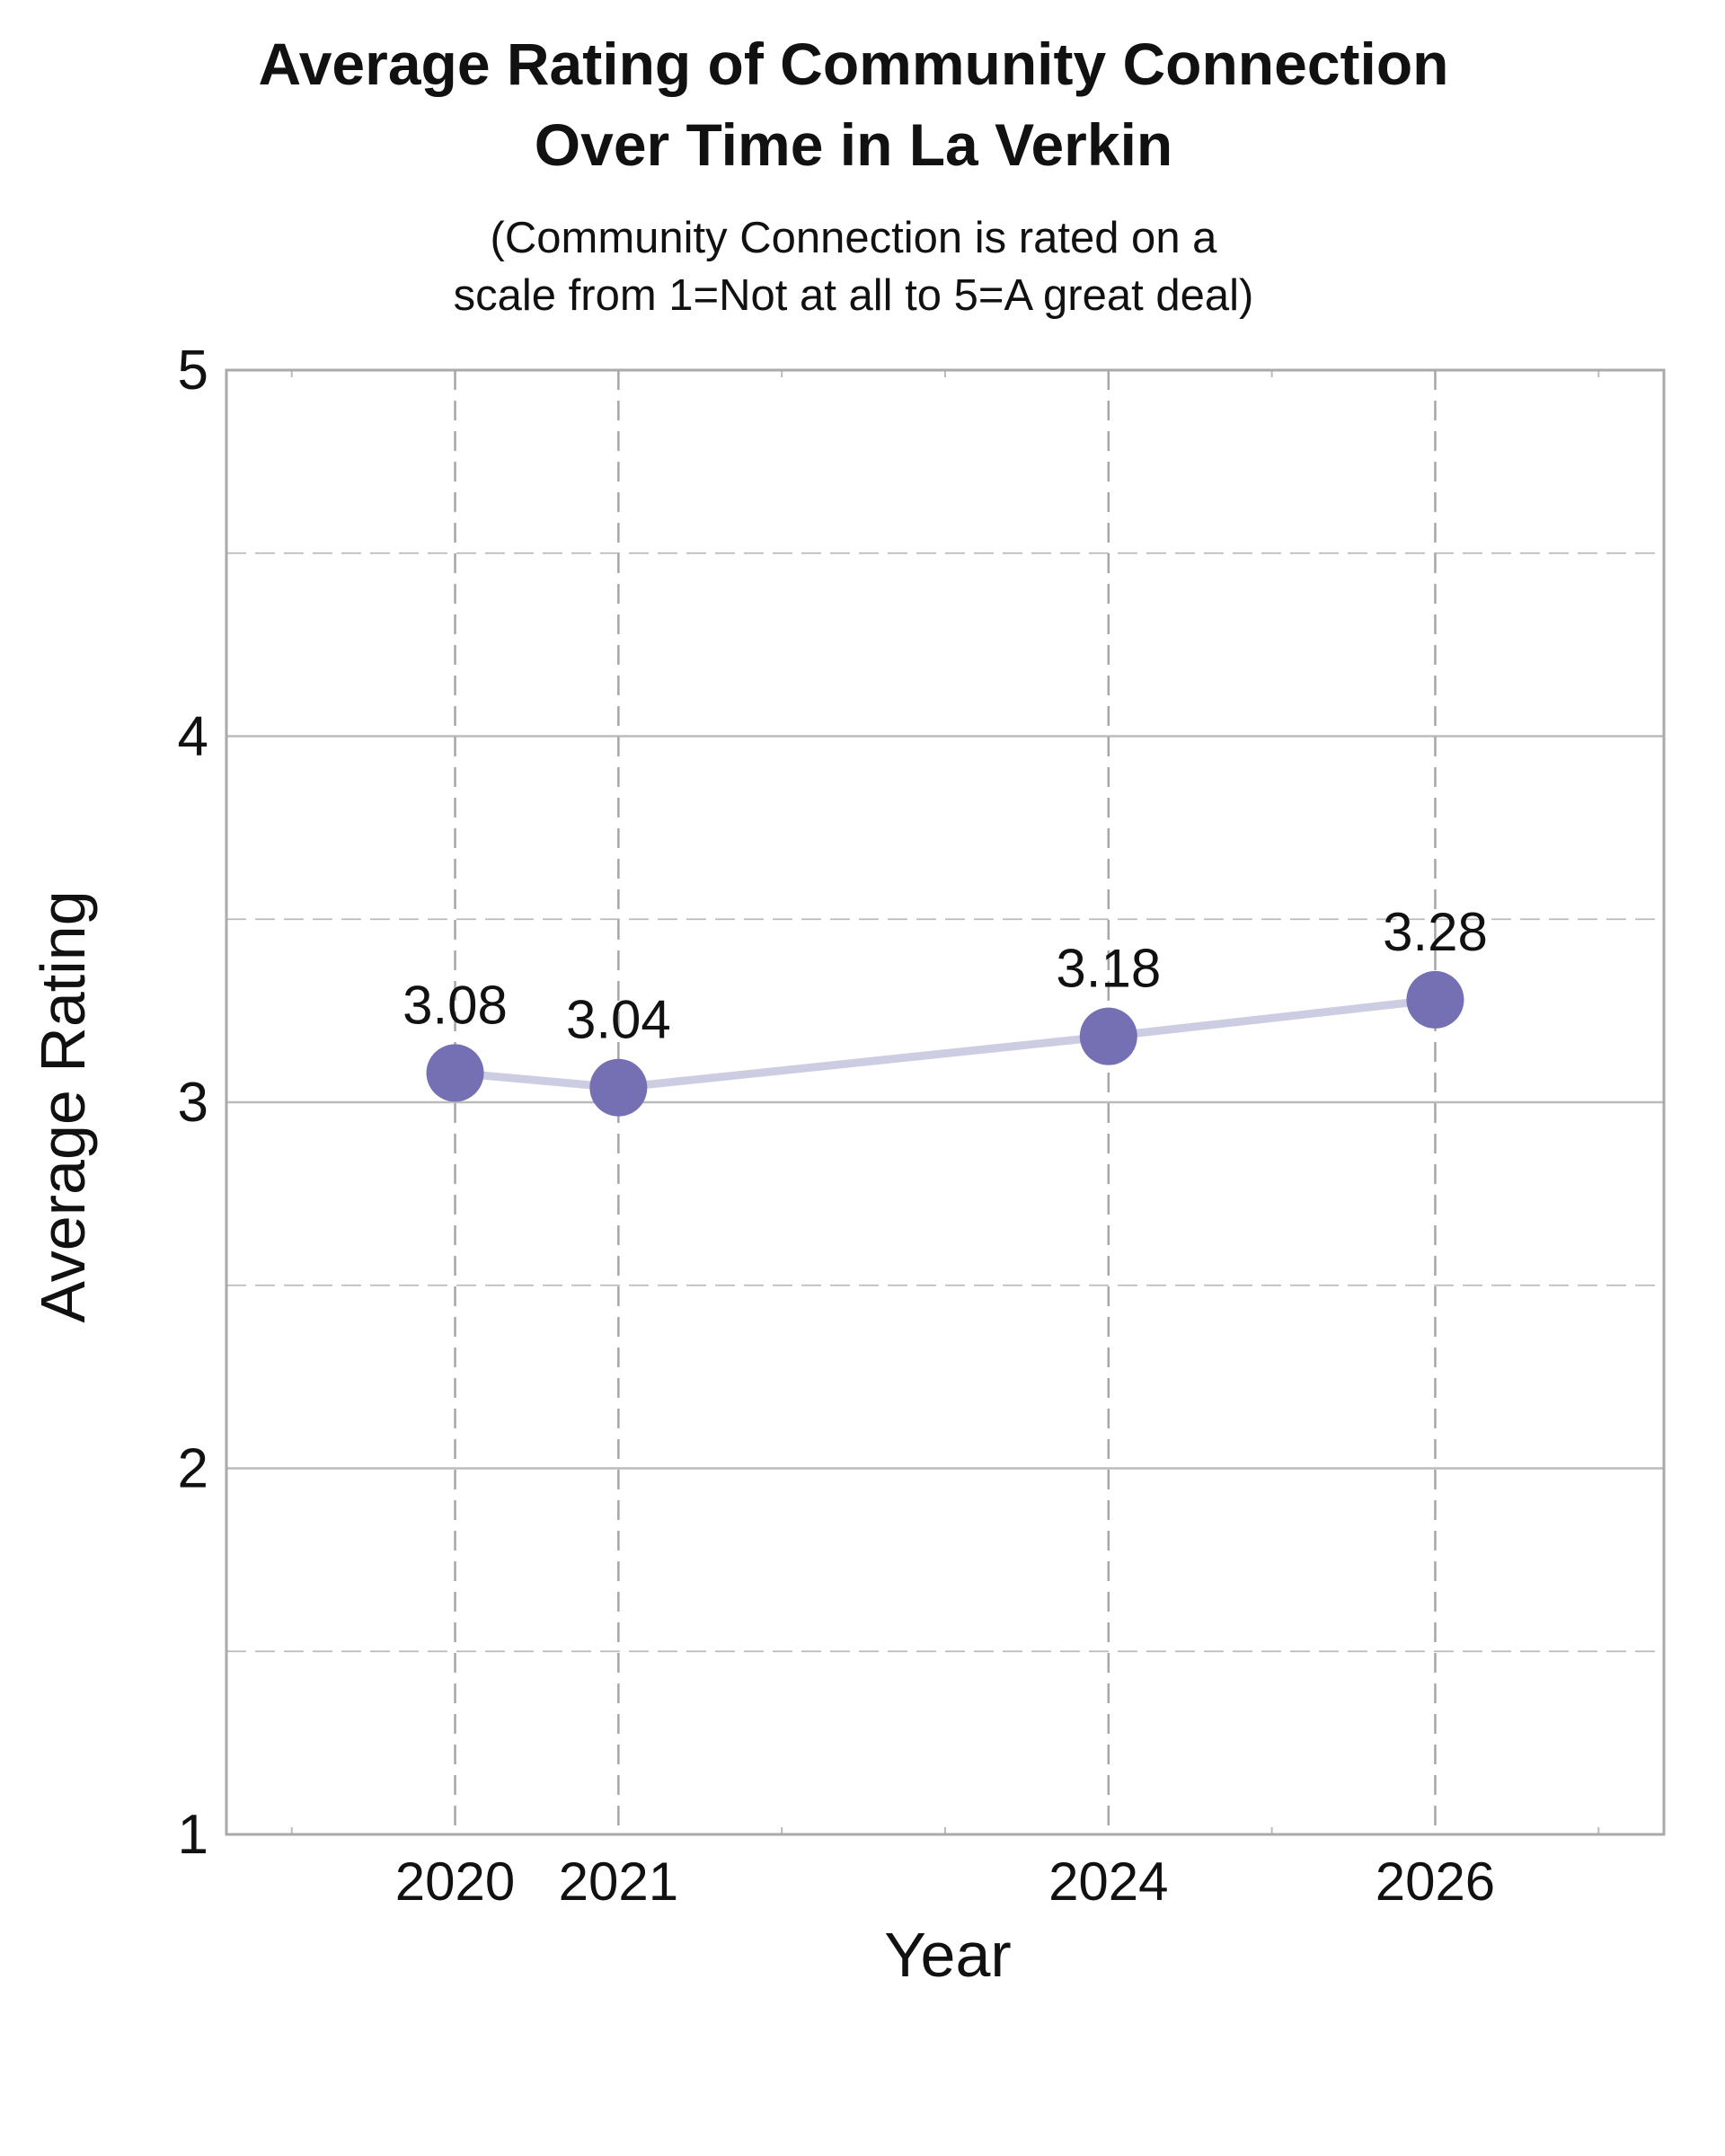 This screenshot has width=1725, height=2156. Describe the element at coordinates (853, 238) in the screenshot. I see `chart-subtitle-line-1: (Community Connection is rated on a` at that location.